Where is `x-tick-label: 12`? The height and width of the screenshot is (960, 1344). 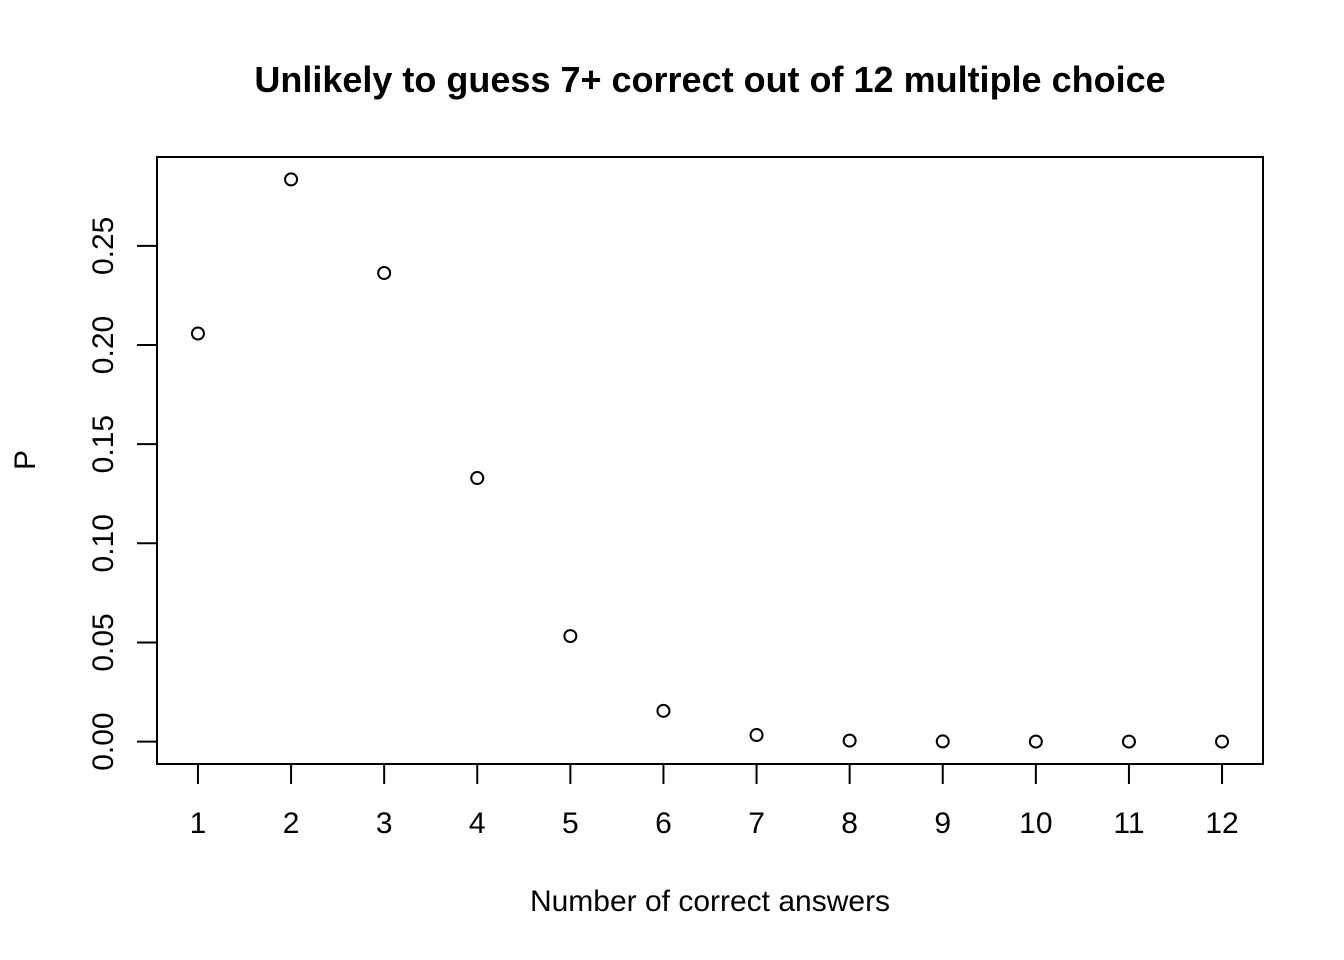
x-tick-label: 12 is located at coordinates (1221, 823).